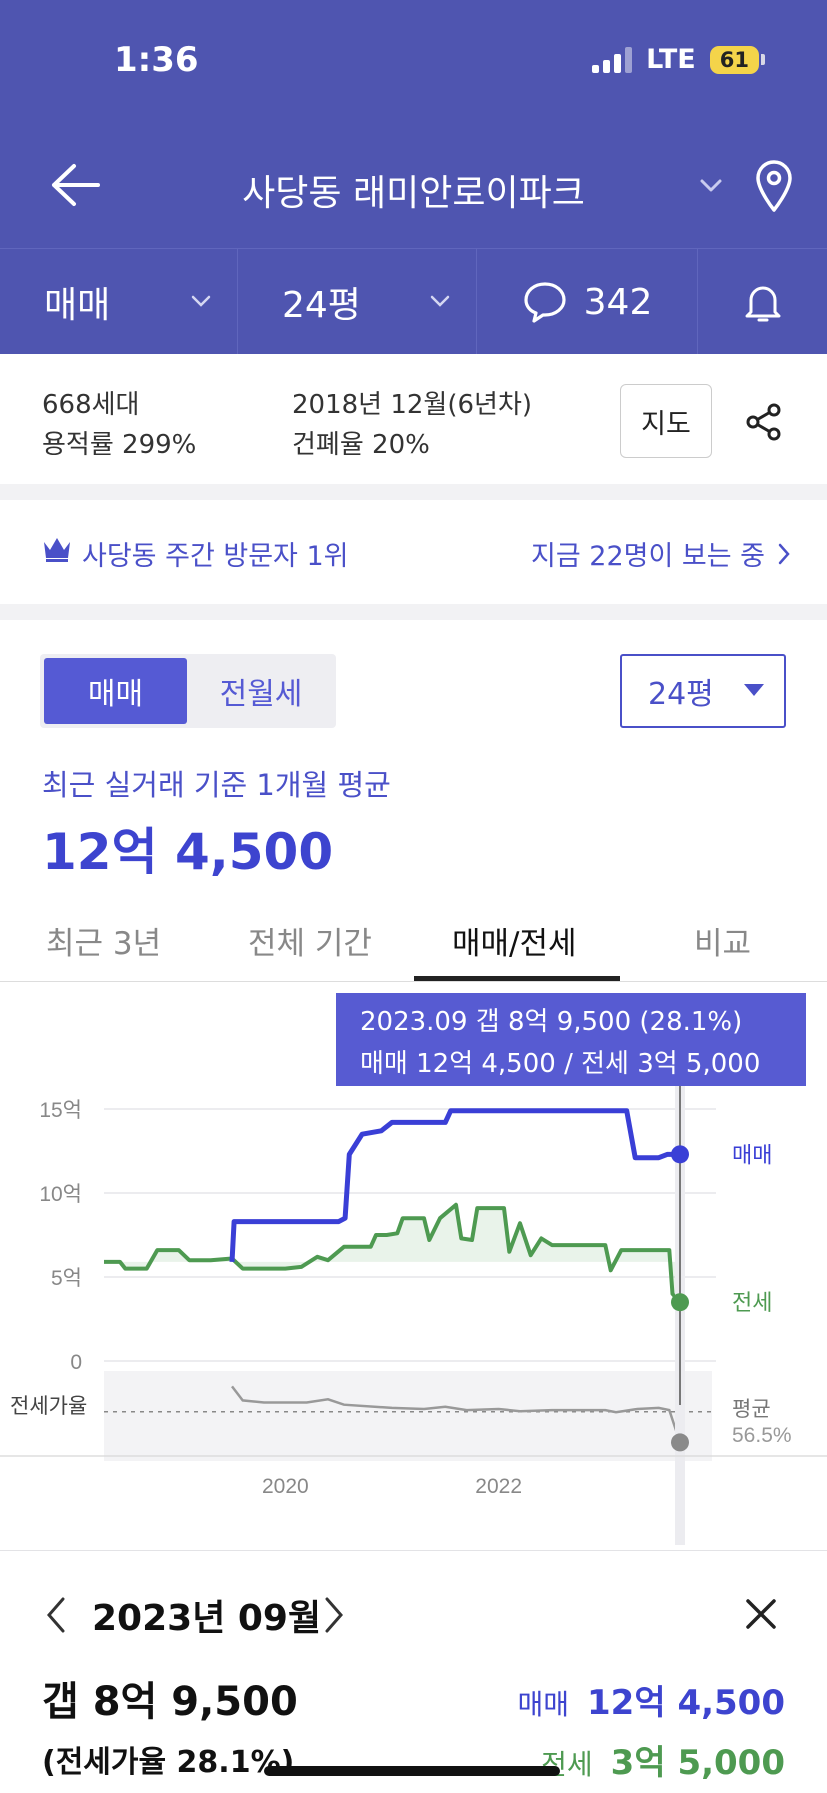 This screenshot has width=827, height=1793. Describe the element at coordinates (543, 1704) in the screenshot. I see `sale-label: 매매` at that location.